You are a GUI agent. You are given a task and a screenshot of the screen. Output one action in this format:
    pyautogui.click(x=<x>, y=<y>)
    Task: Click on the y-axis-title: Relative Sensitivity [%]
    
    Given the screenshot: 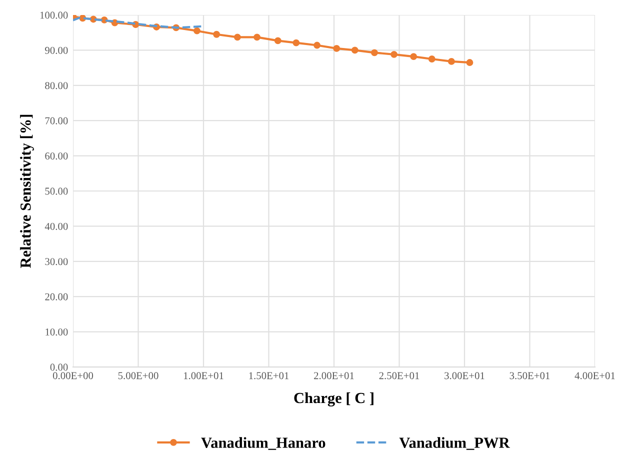 What is the action you would take?
    pyautogui.click(x=27, y=191)
    